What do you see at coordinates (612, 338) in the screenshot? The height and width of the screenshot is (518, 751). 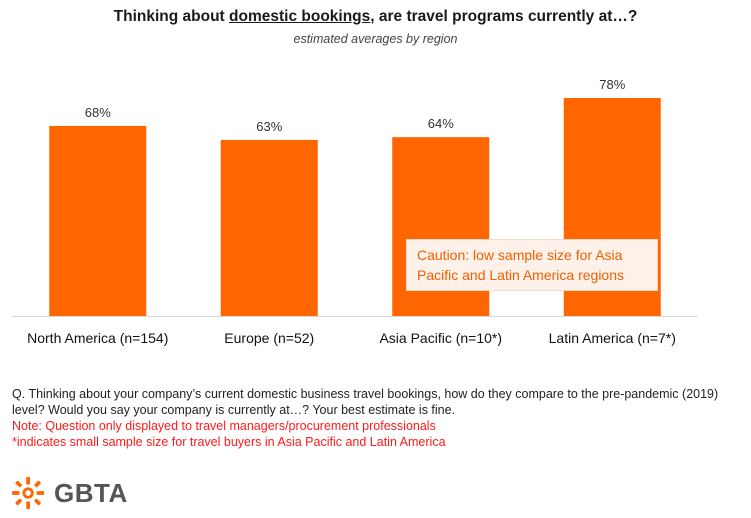 I see `category-label-3: Latin America (n=7*)` at bounding box center [612, 338].